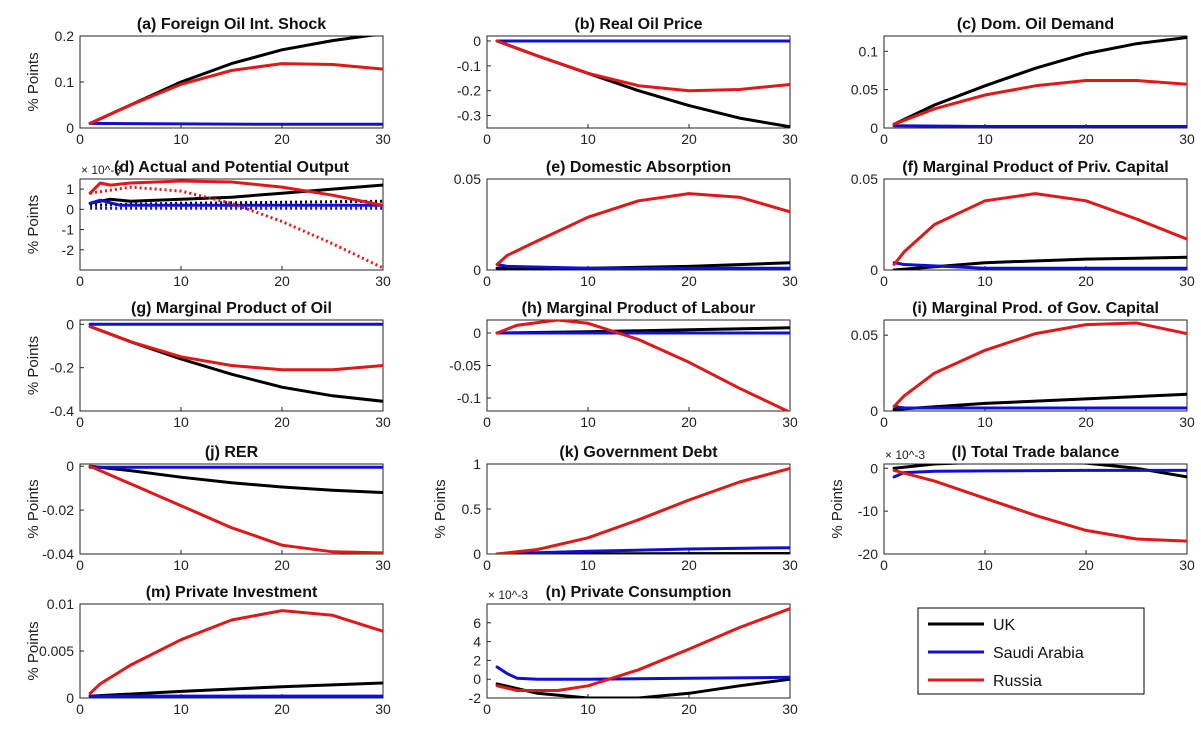 This screenshot has width=1201, height=729. I want to click on y-tick-label: 0.2, so click(65, 36).